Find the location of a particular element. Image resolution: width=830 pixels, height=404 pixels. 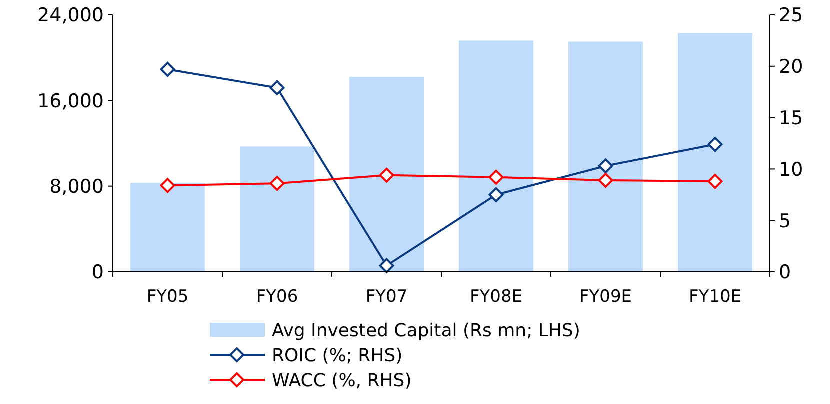

y2-tick-label: 25 is located at coordinates (791, 15).